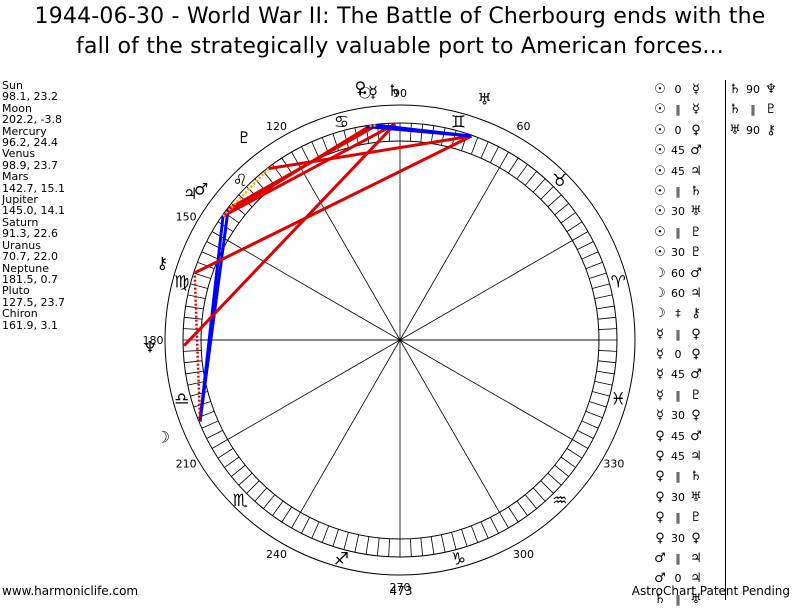 The height and width of the screenshot is (610, 800). Describe the element at coordinates (524, 126) in the screenshot. I see `degree-label: 60` at that location.